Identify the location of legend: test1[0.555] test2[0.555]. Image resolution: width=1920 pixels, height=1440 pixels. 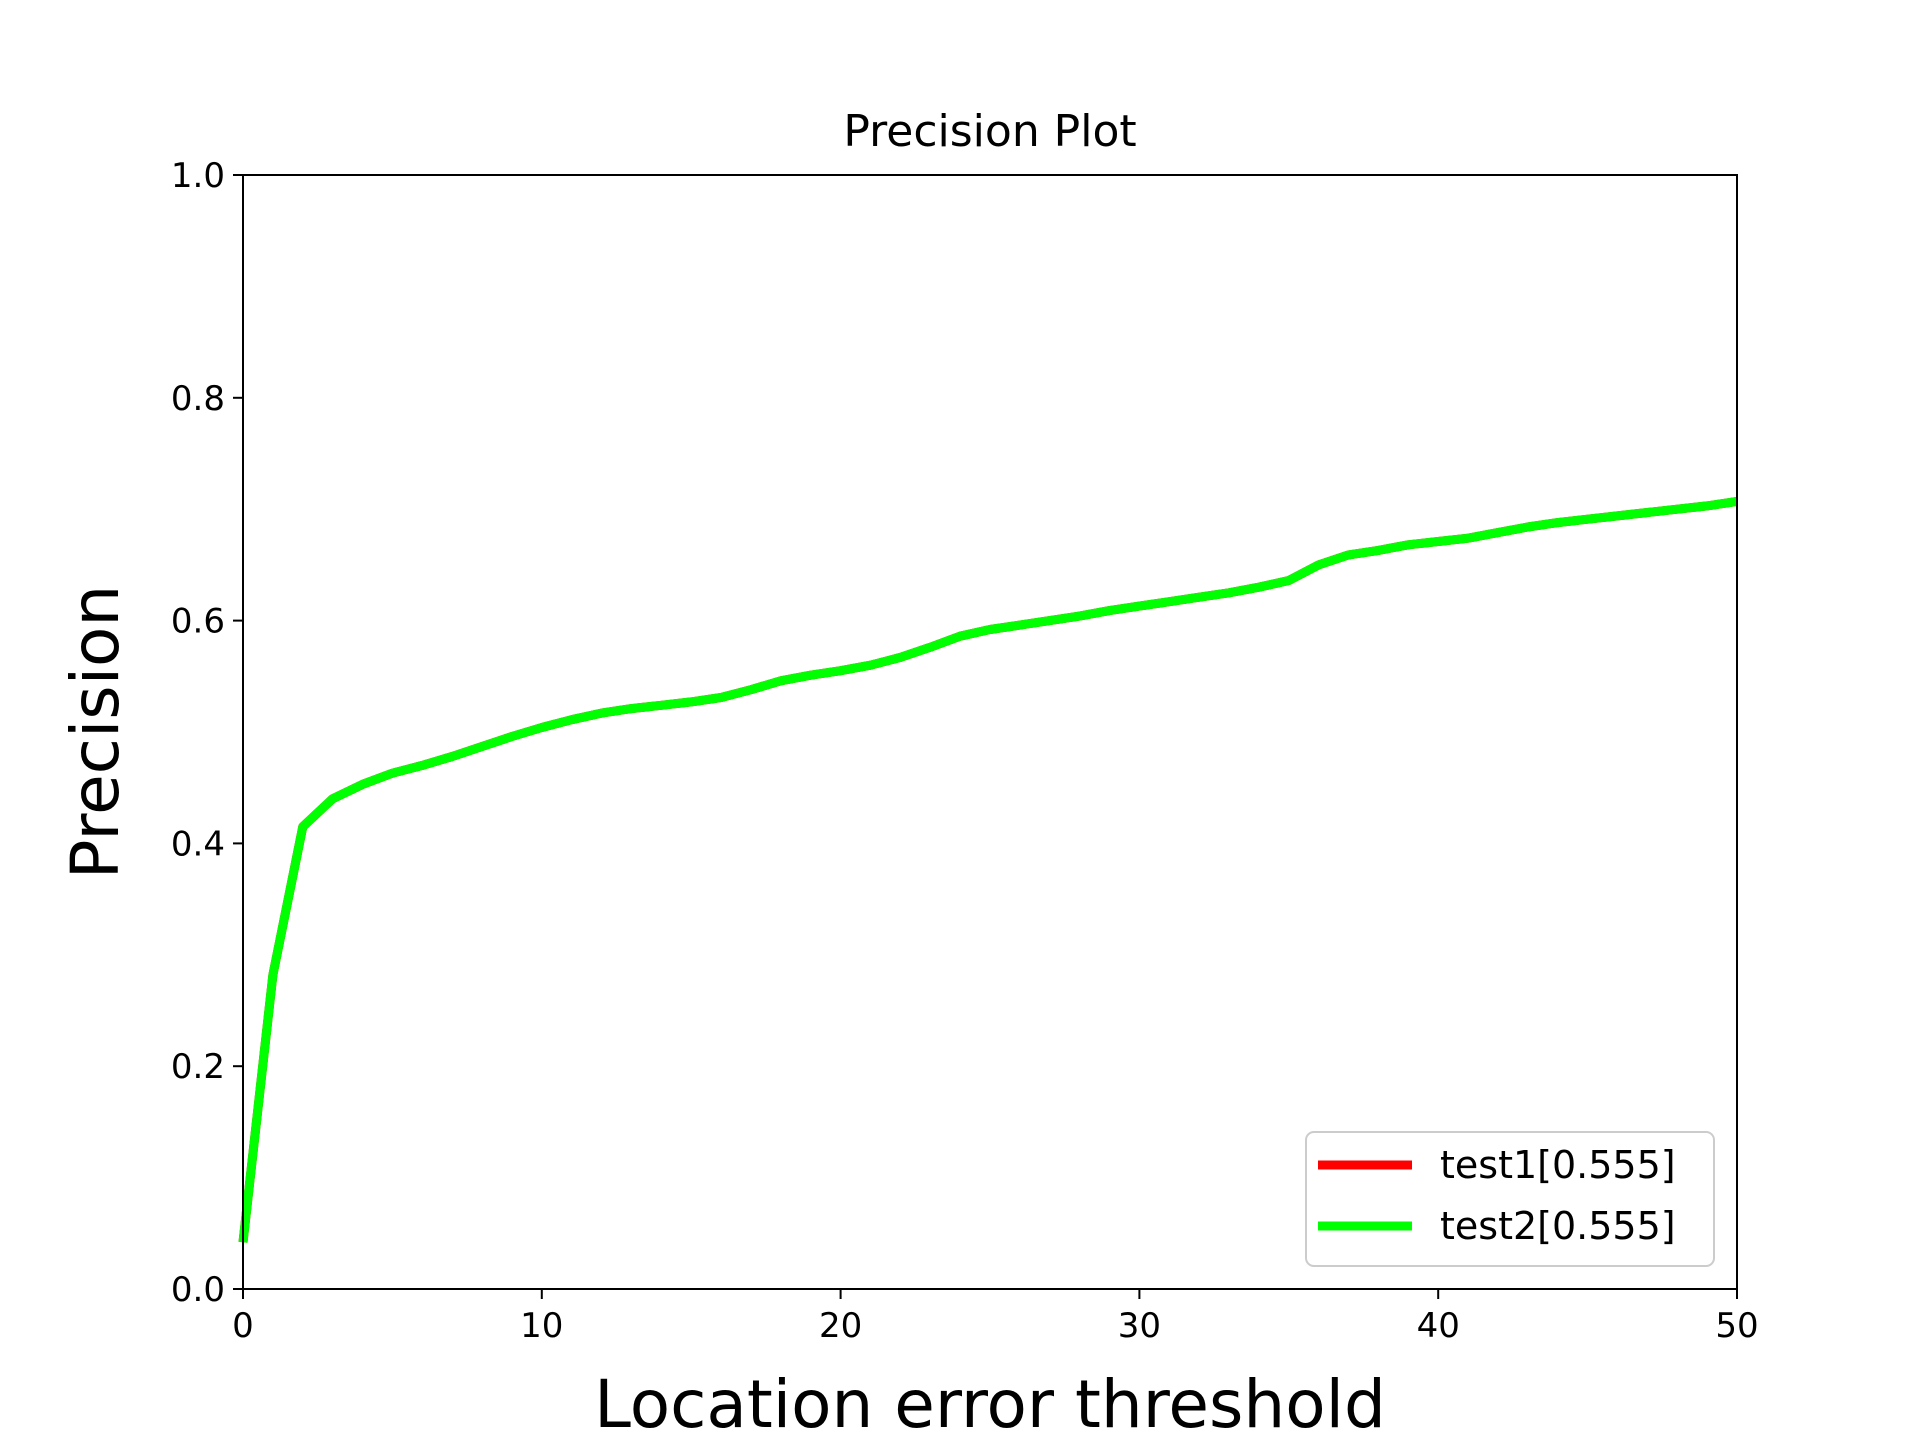
(1510, 1199).